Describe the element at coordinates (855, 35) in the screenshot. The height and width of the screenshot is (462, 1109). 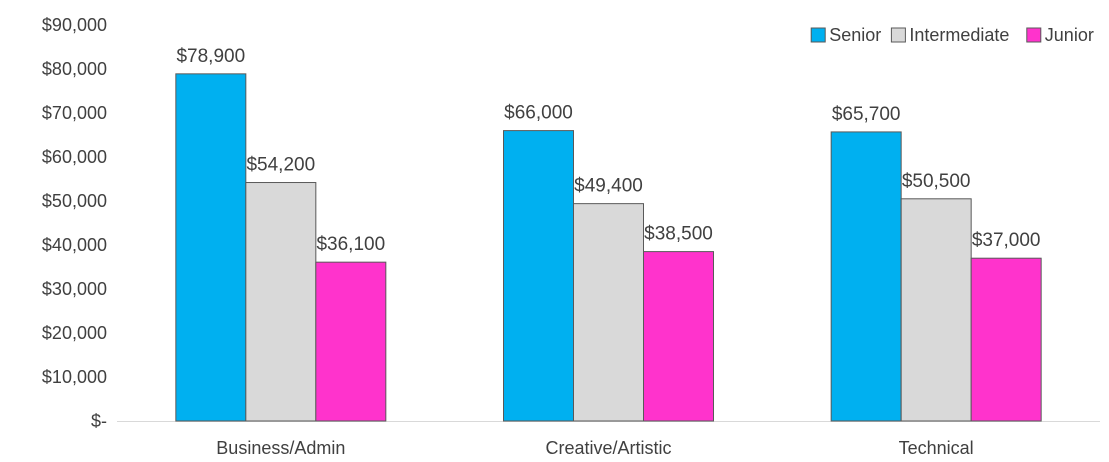
I see `legend-label-senior: Senior` at that location.